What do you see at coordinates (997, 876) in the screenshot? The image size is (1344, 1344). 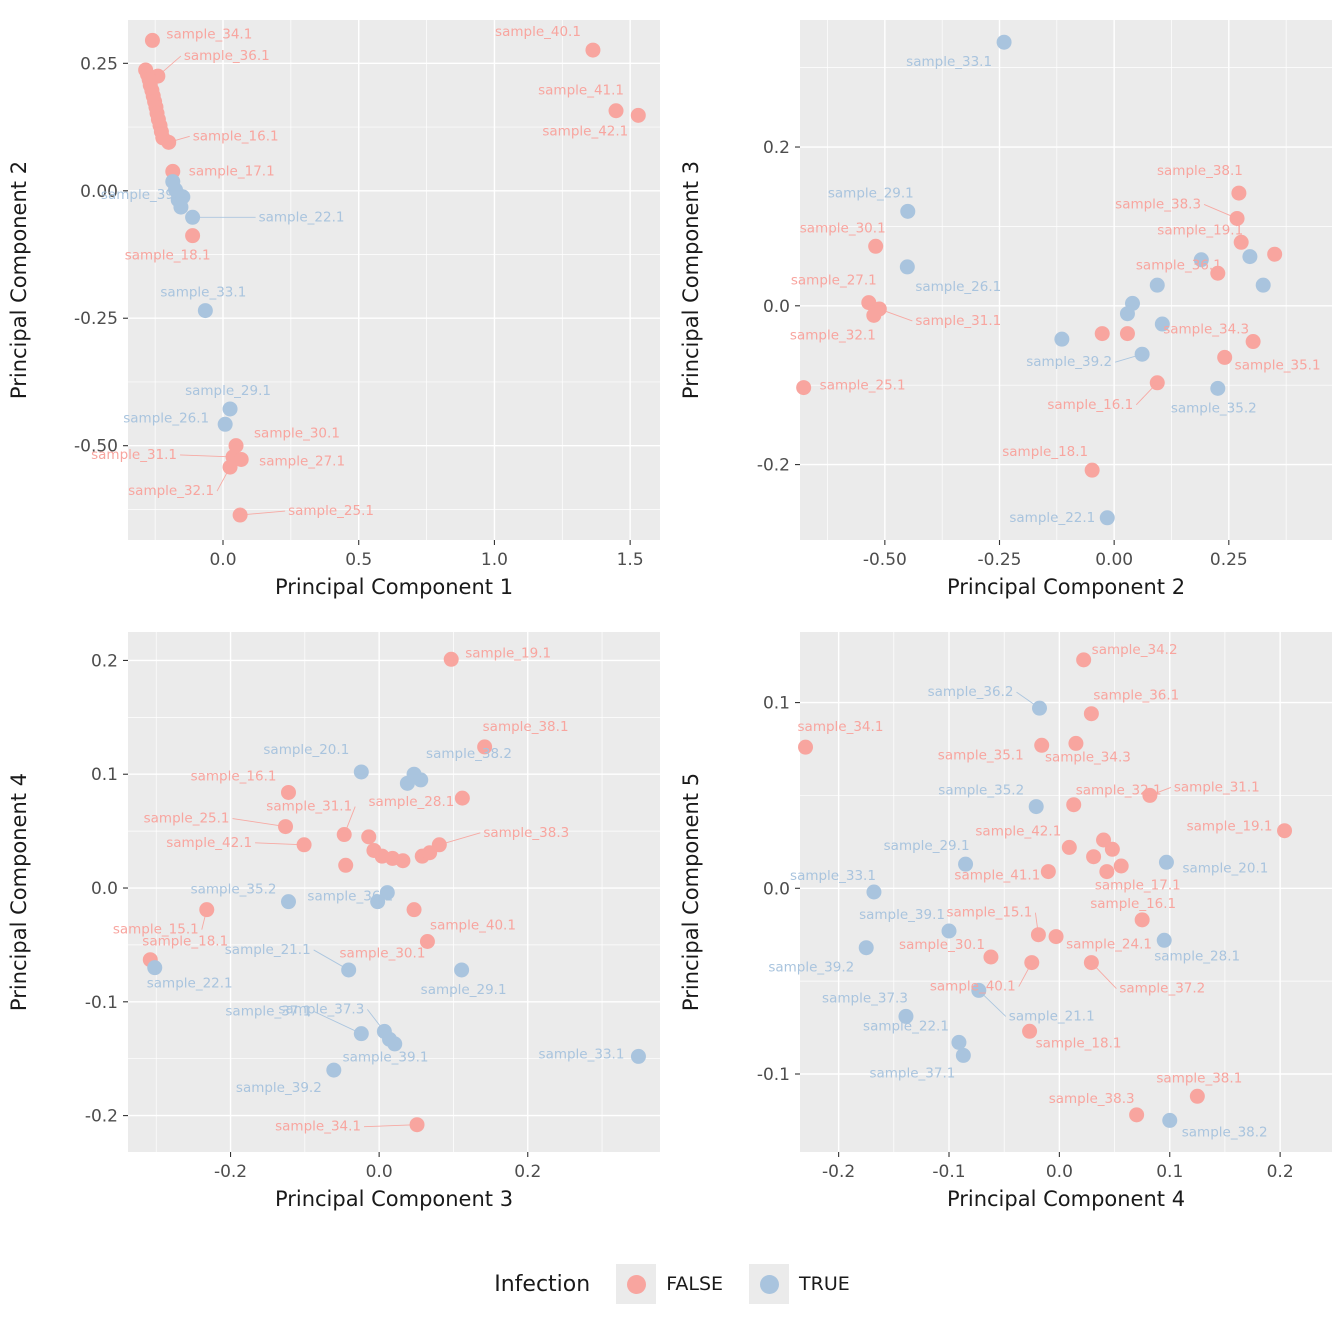 I see `point-label: sample_41.1` at bounding box center [997, 876].